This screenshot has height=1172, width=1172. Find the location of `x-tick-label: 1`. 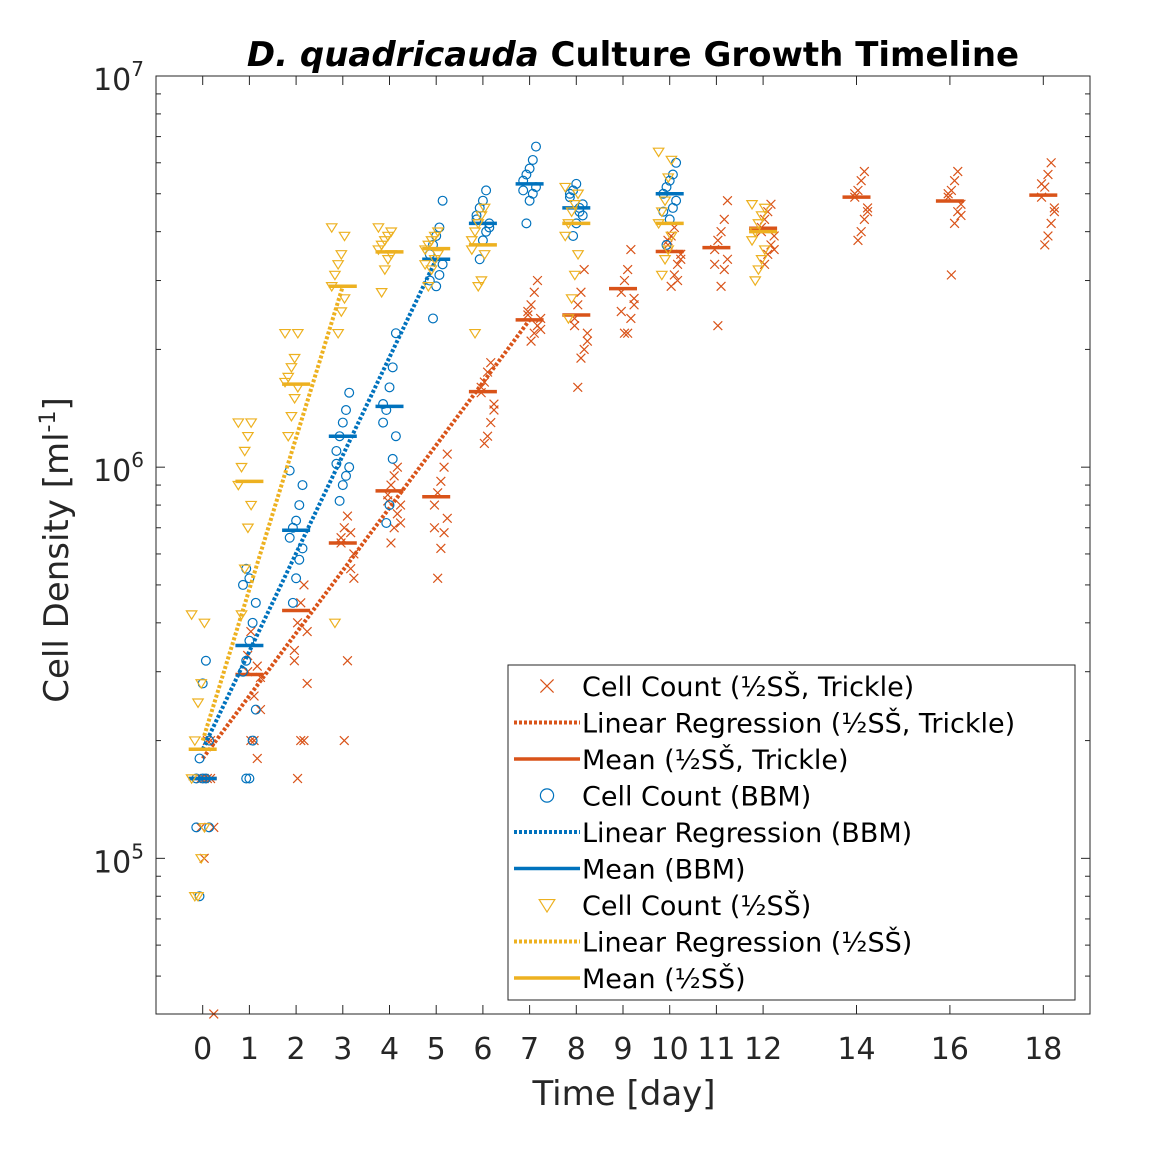

x-tick-label: 1 is located at coordinates (249, 1049).